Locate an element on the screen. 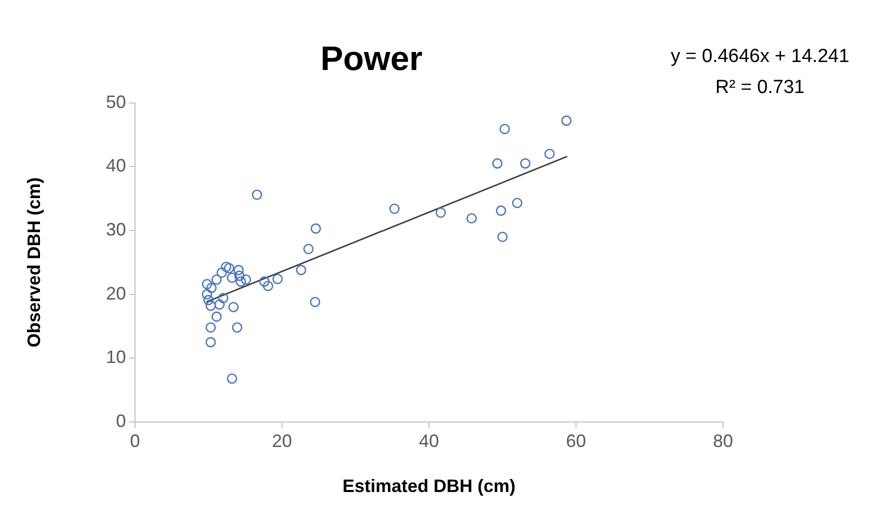 The height and width of the screenshot is (528, 876). x-tick-label: 40 is located at coordinates (429, 440).